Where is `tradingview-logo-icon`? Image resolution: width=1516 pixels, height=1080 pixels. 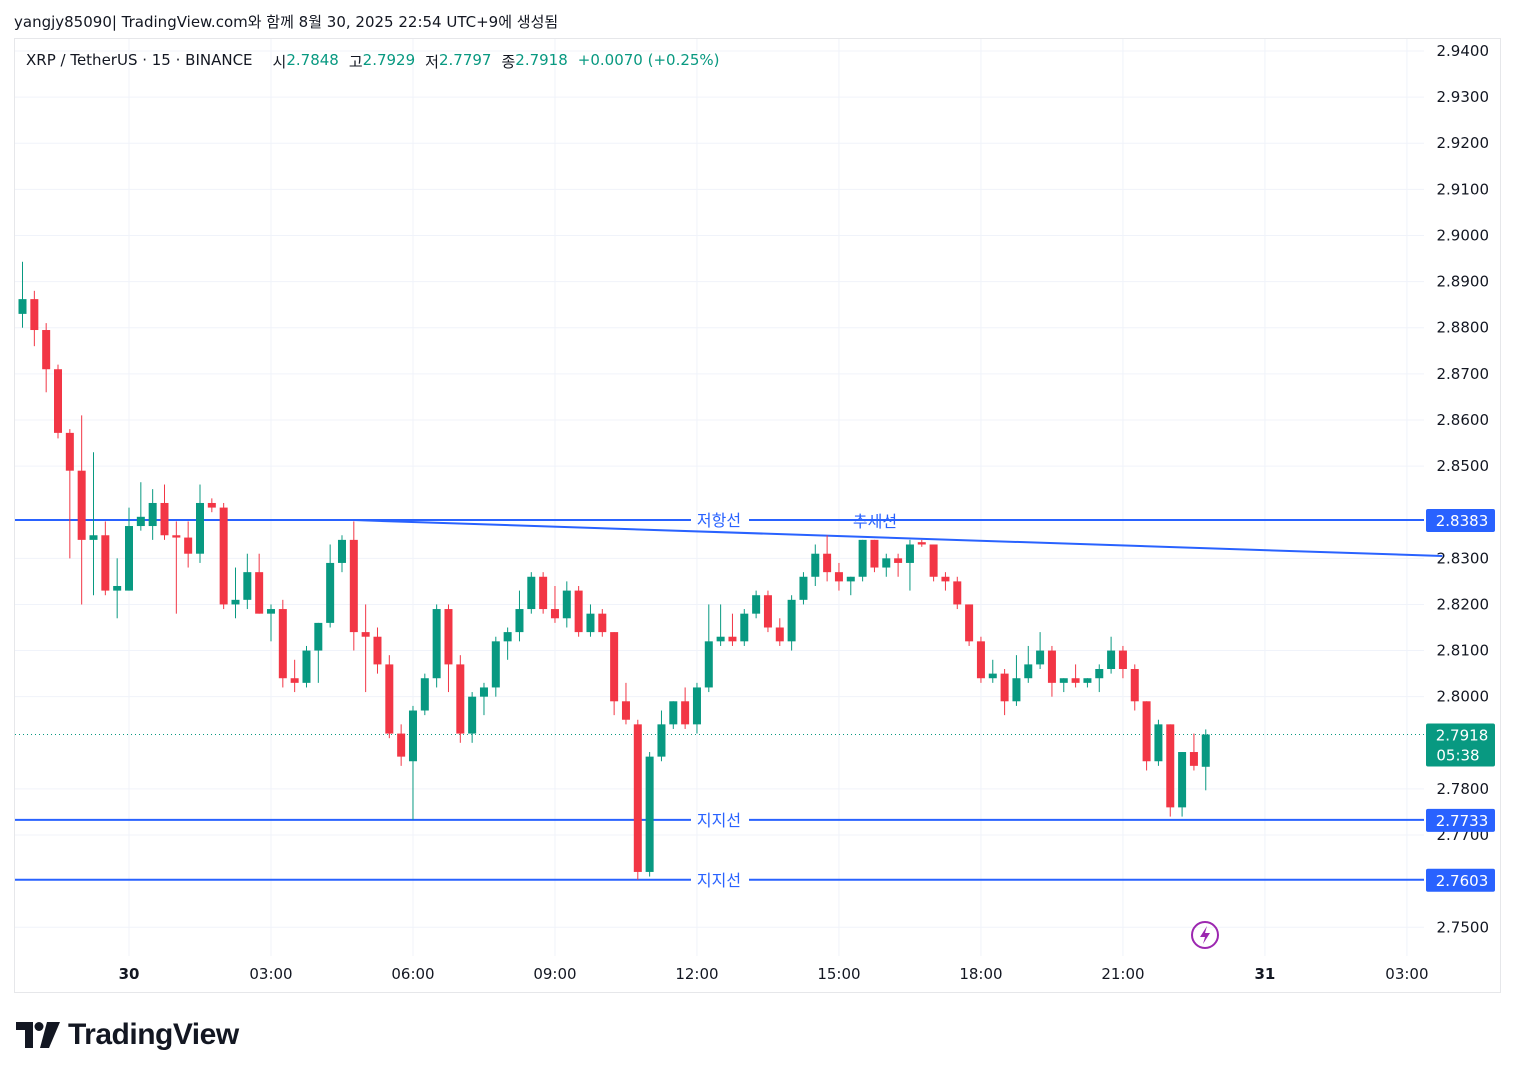
tradingview-logo-icon is located at coordinates (38, 1035).